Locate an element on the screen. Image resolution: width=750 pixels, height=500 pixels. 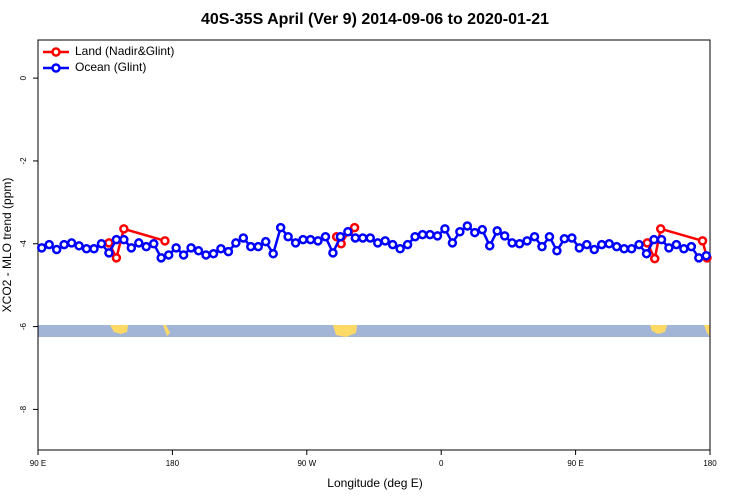
x-axis-label: Longitude (deg E) is located at coordinates (374, 483).